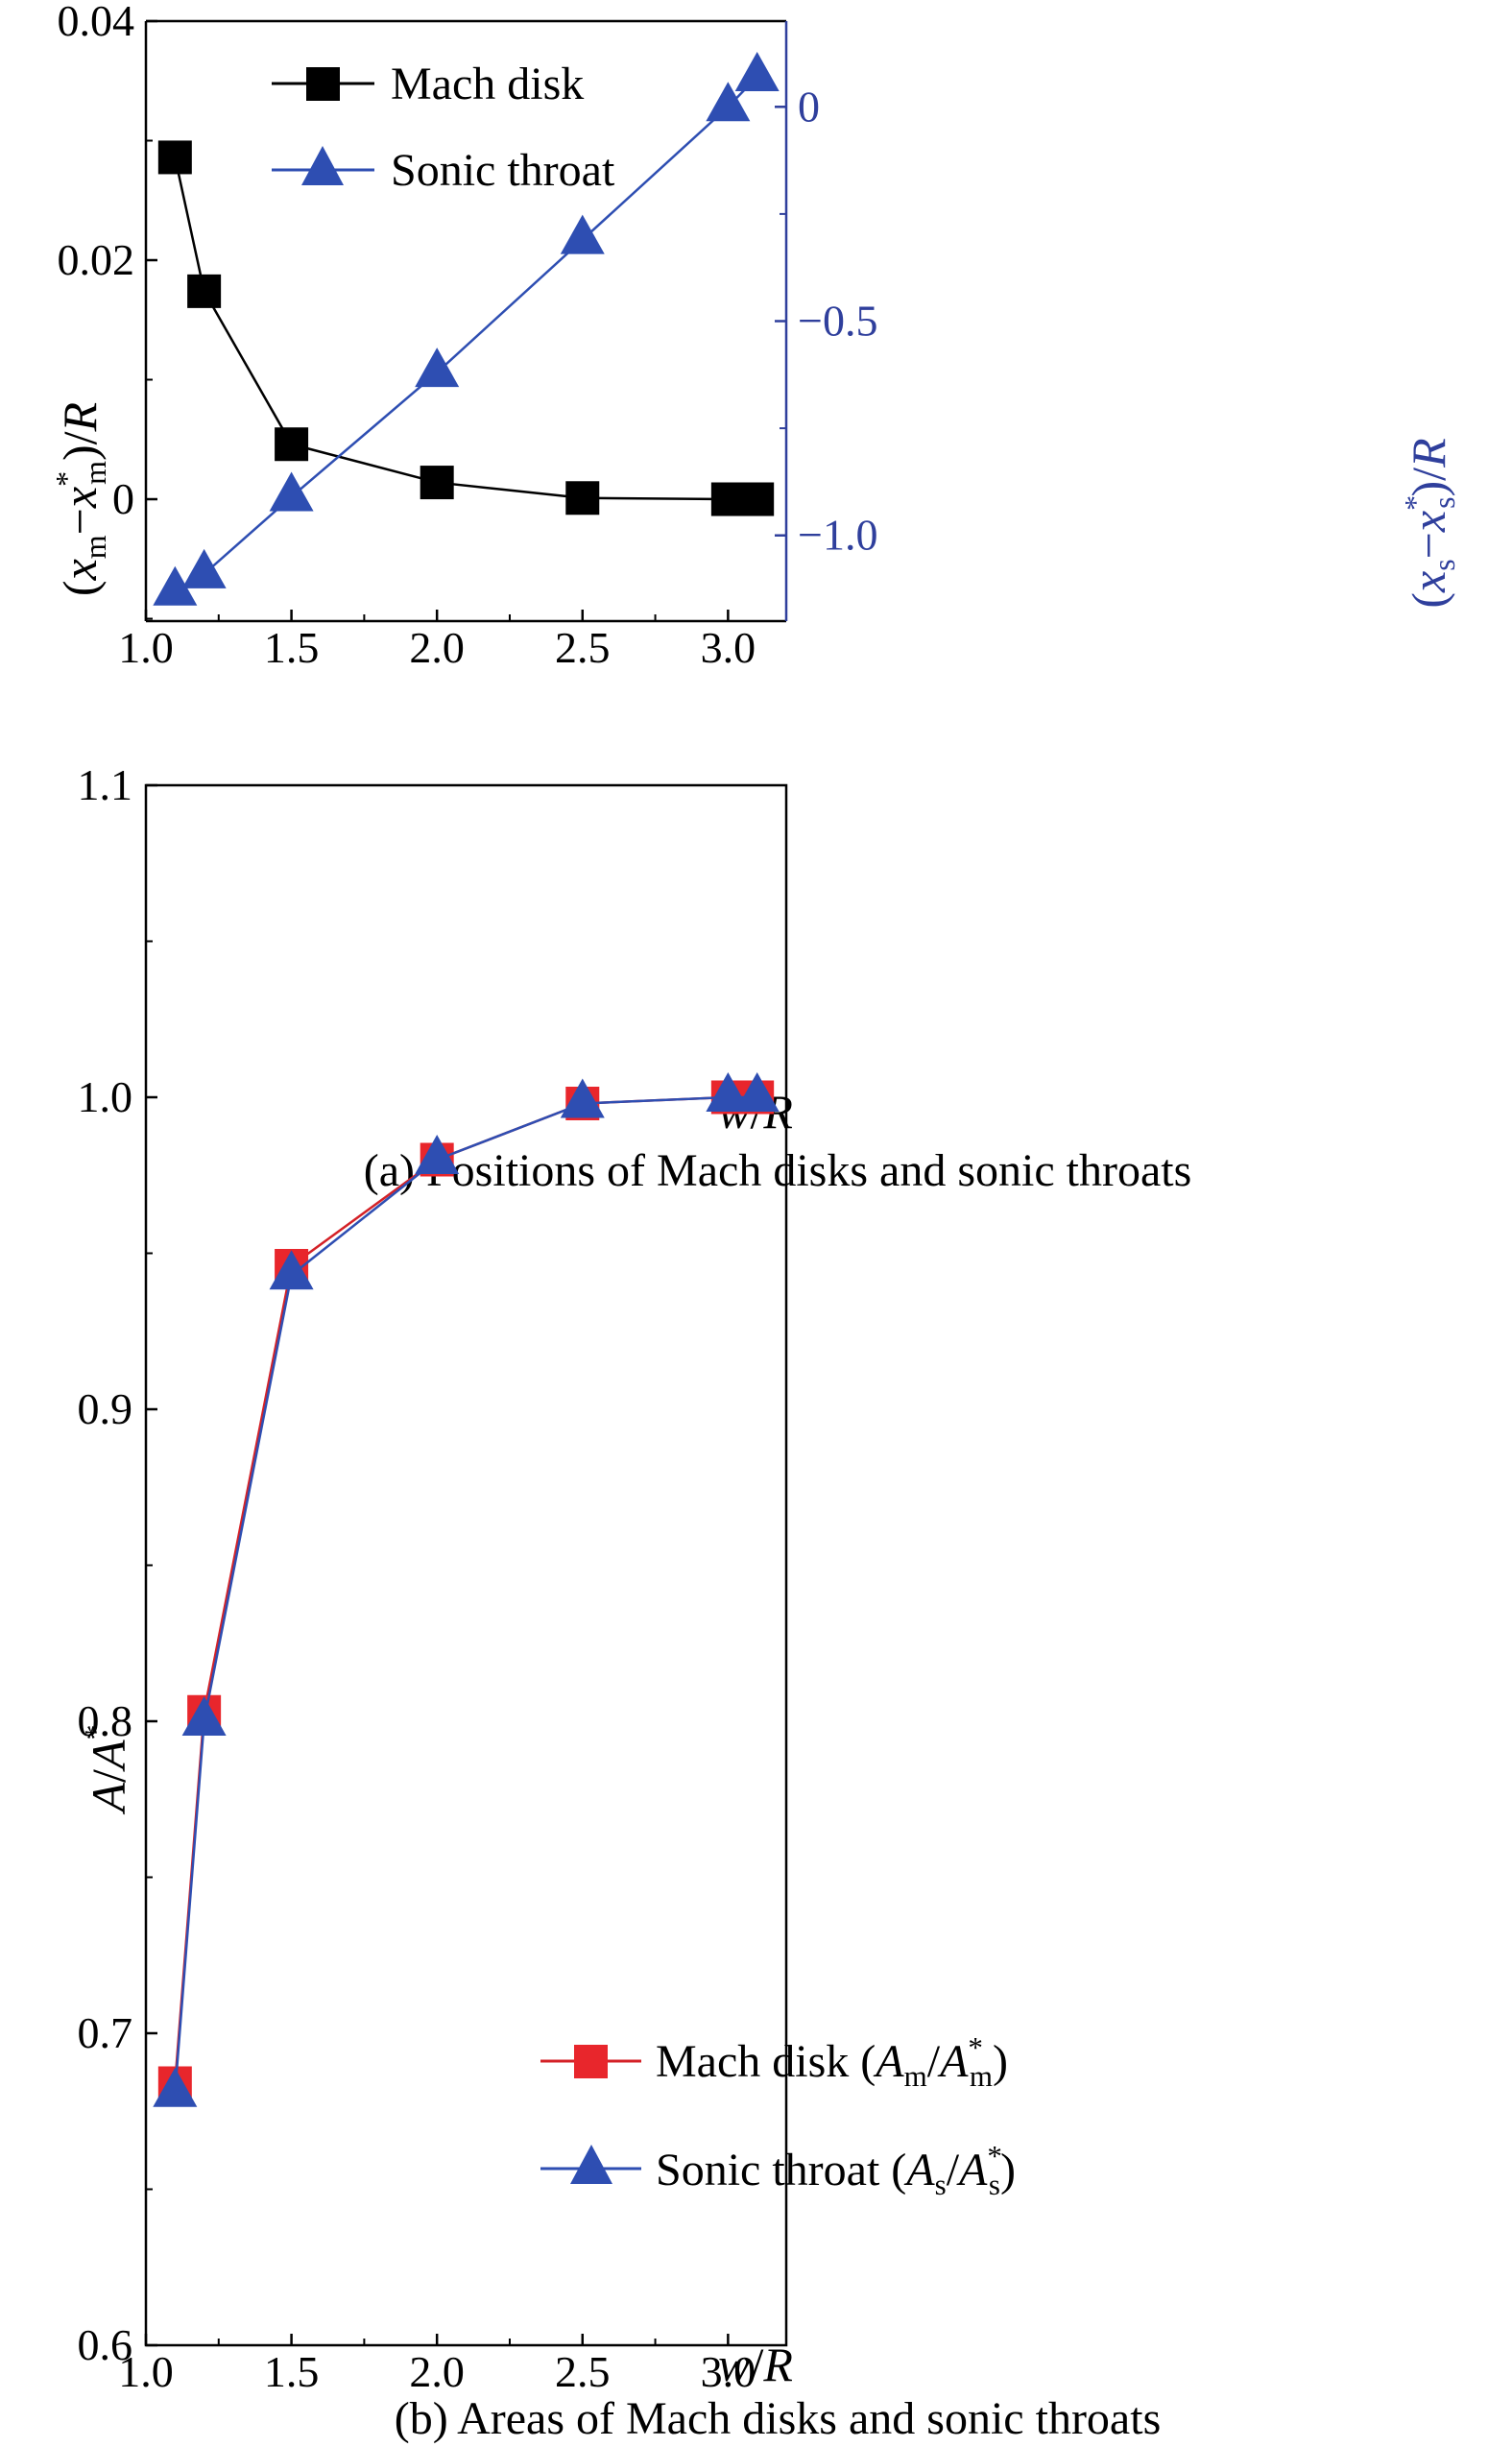  Describe the element at coordinates (591, 2061) in the screenshot. I see `legend-b-mach-marker` at that location.